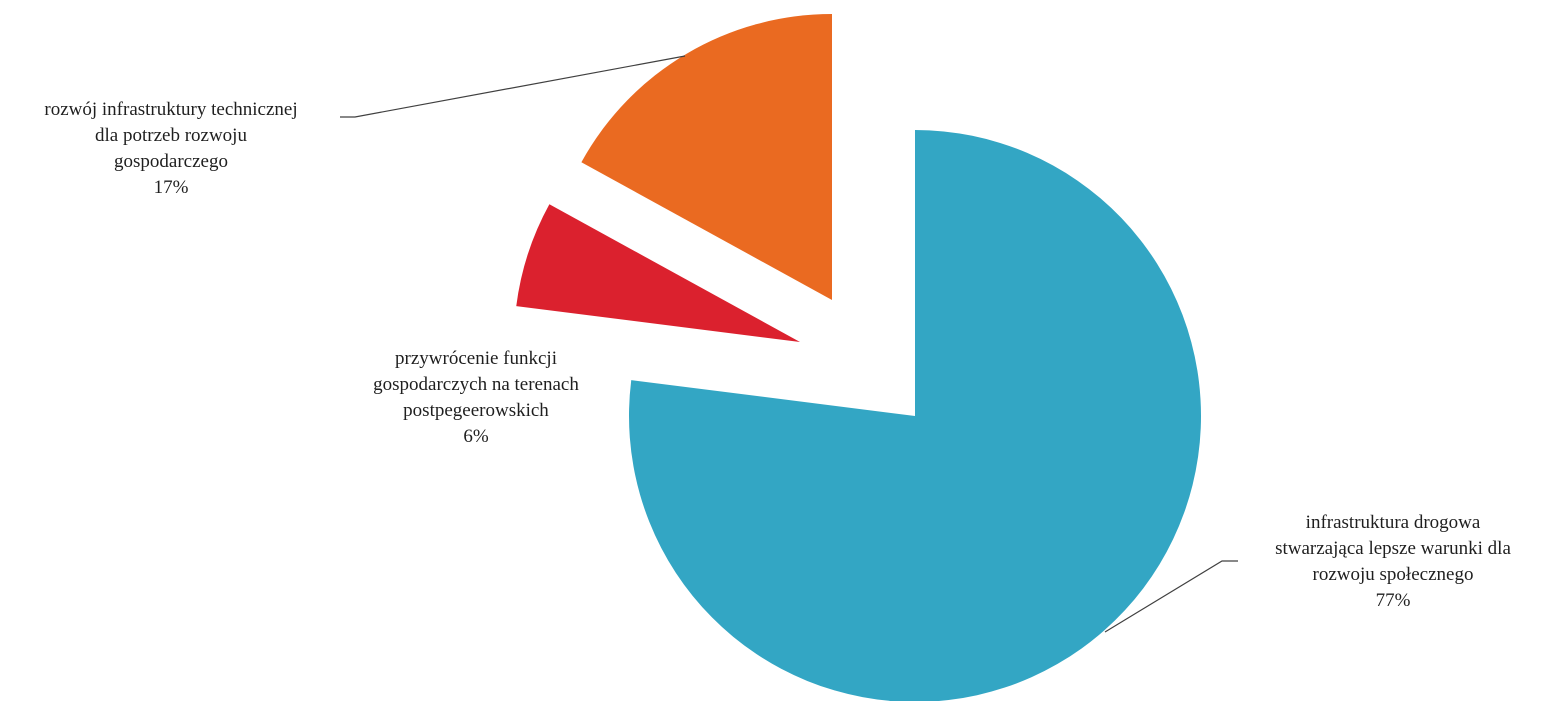 The height and width of the screenshot is (701, 1541). I want to click on slice-label-line: gospodarczego, so click(171, 161).